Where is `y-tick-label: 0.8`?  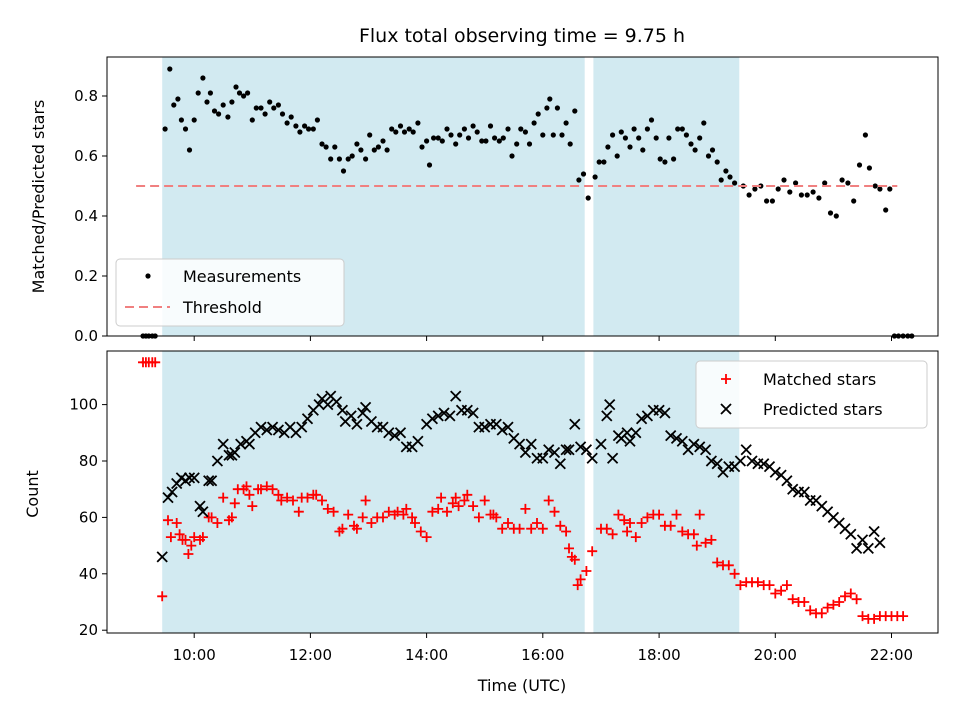 y-tick-label: 0.8 is located at coordinates (86, 96).